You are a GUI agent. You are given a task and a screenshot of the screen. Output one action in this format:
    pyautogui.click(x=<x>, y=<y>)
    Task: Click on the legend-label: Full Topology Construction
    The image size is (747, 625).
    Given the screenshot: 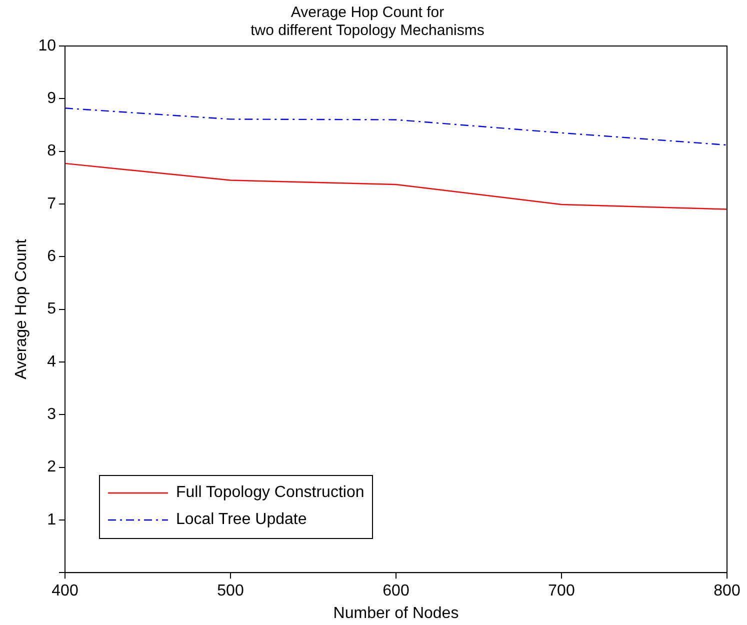 What is the action you would take?
    pyautogui.click(x=270, y=493)
    